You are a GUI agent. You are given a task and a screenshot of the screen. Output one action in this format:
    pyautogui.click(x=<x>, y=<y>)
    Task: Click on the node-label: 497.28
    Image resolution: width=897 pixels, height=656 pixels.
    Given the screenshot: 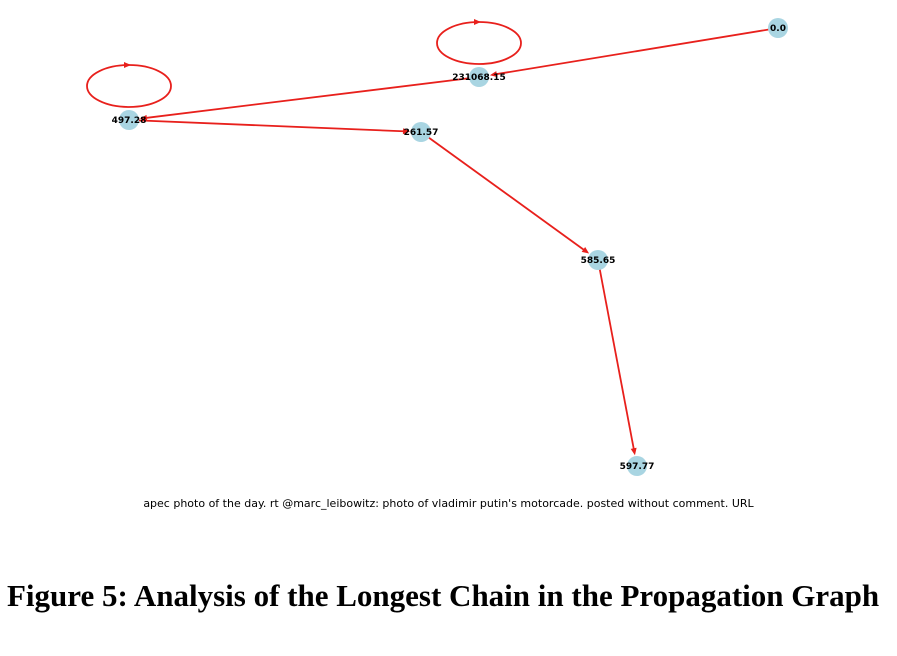 What is the action you would take?
    pyautogui.click(x=129, y=121)
    